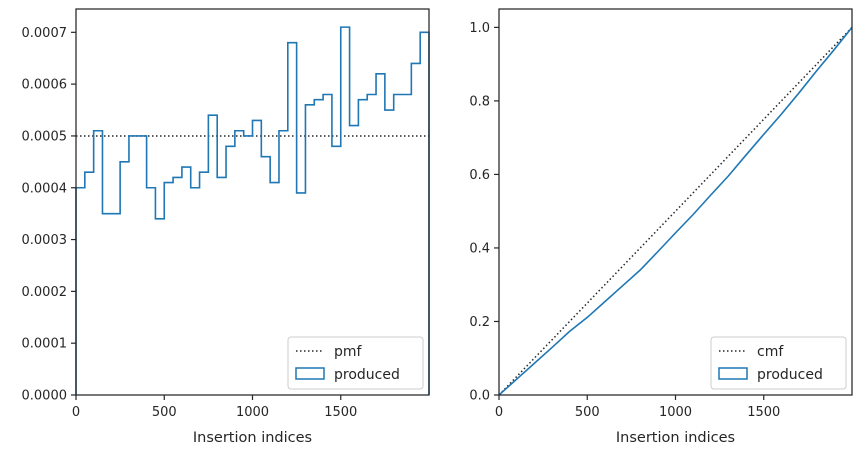 The width and height of the screenshot is (861, 453). What do you see at coordinates (45, 344) in the screenshot?
I see `y-tick-label: 0.0001` at bounding box center [45, 344].